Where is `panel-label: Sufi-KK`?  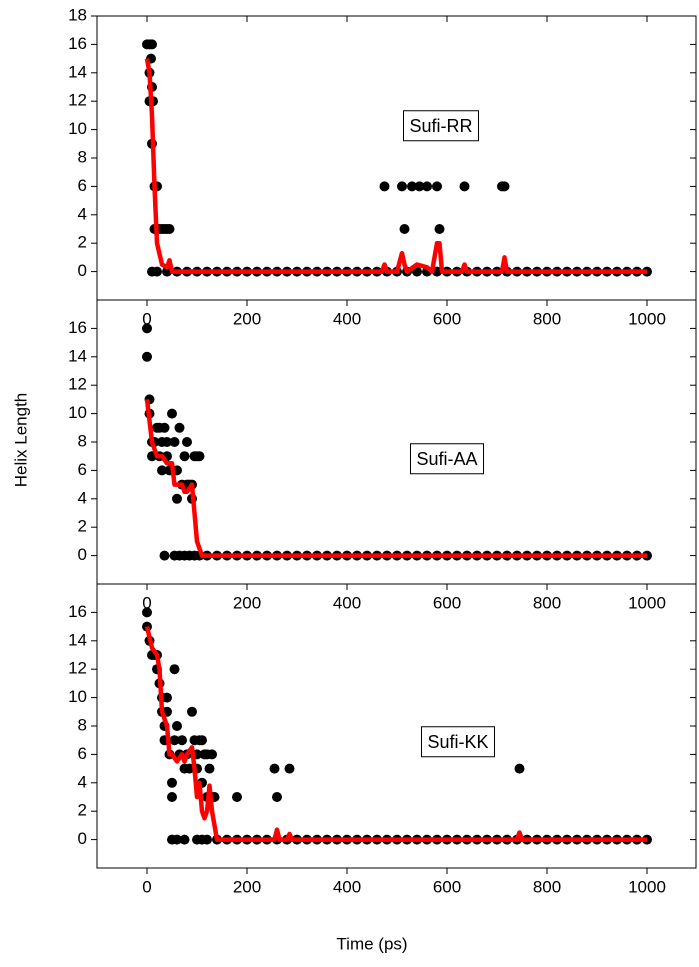 panel-label: Sufi-KK is located at coordinates (457, 742).